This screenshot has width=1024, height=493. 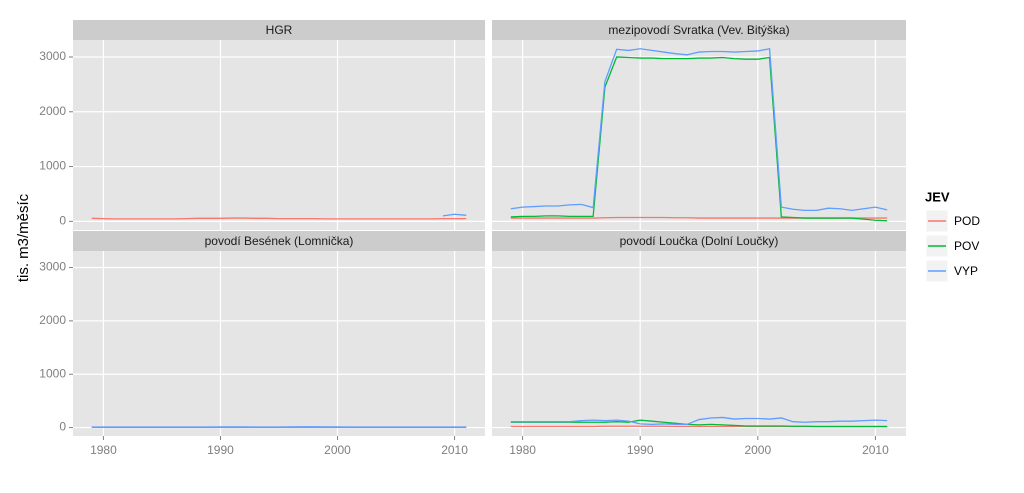 What do you see at coordinates (698, 30) in the screenshot?
I see `facet-title: mezipovodí Svratka (Vev. Bitýška)` at bounding box center [698, 30].